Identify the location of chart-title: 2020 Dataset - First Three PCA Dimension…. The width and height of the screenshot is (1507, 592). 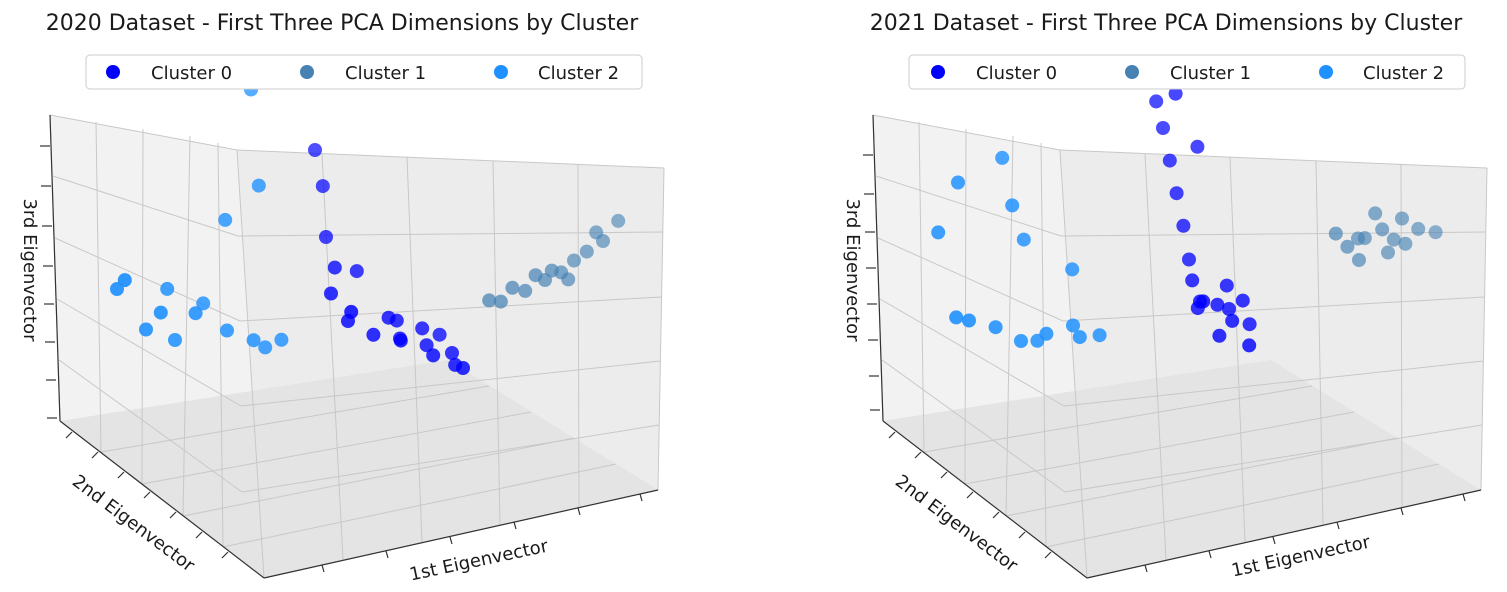
(342, 23).